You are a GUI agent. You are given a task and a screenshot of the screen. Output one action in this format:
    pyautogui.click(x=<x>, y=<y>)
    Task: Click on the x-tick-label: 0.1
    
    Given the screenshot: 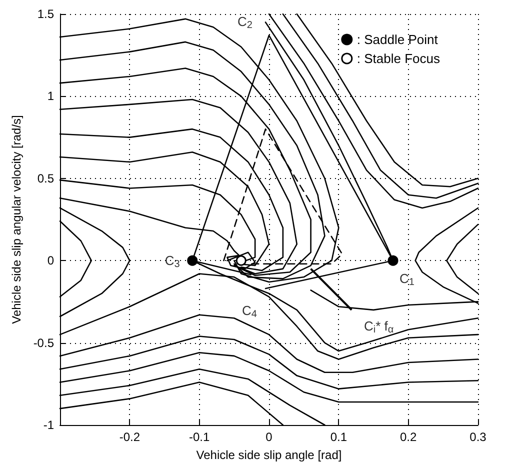 What is the action you would take?
    pyautogui.click(x=339, y=437)
    